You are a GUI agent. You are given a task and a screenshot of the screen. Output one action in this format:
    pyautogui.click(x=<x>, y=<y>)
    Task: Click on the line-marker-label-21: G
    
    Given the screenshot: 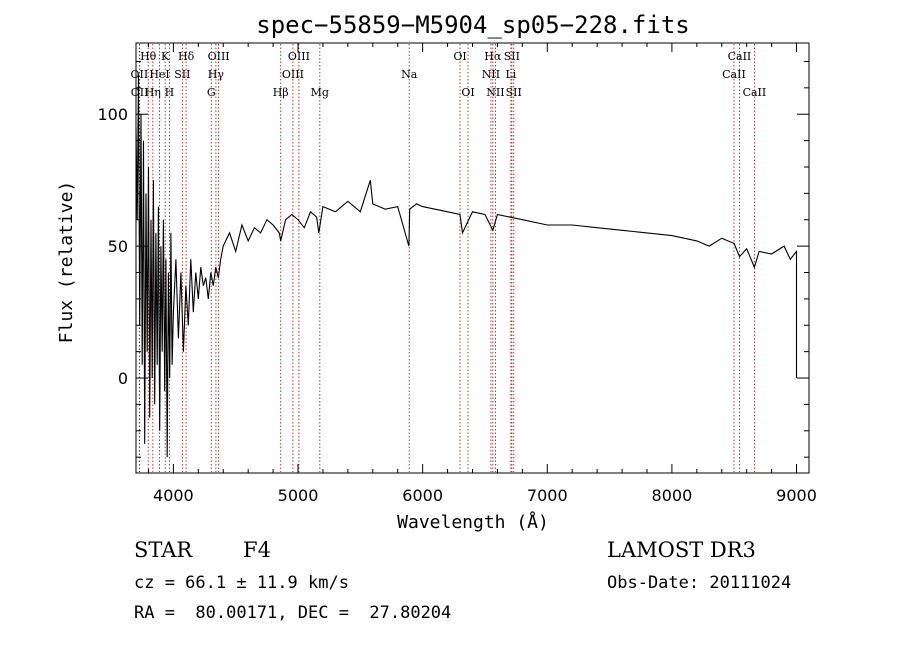 What is the action you would take?
    pyautogui.click(x=211, y=92)
    